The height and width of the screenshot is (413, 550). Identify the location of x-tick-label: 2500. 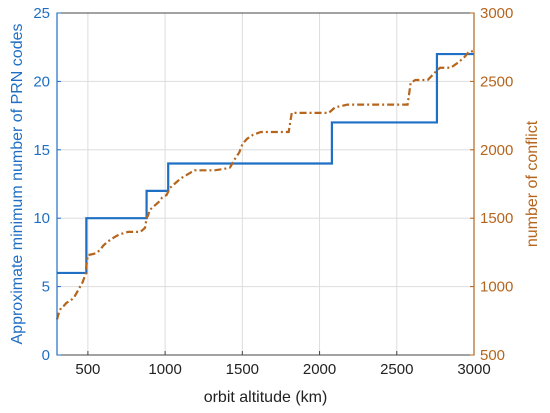
(396, 369).